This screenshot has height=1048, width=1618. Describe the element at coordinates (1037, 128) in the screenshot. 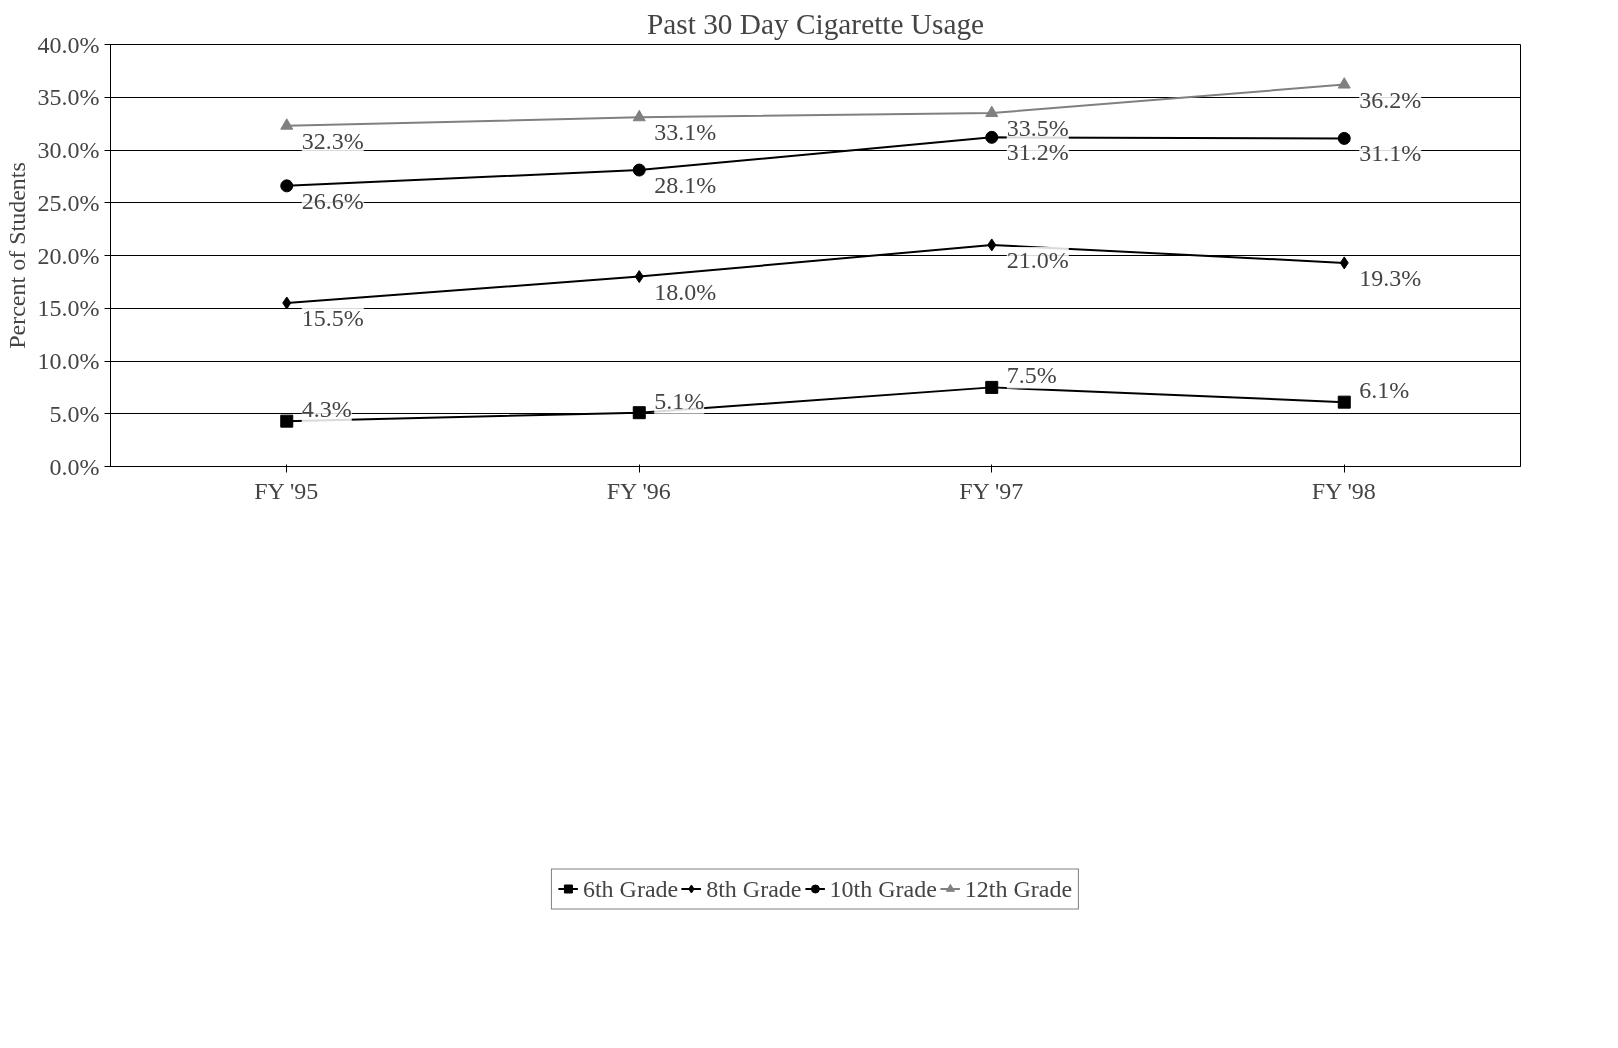

I see `data-label: 33.5%` at that location.